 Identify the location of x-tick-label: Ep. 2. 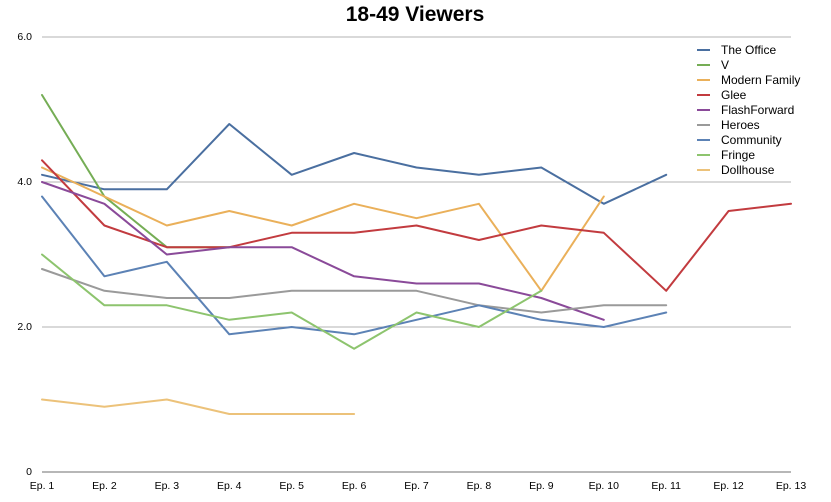
(104, 486).